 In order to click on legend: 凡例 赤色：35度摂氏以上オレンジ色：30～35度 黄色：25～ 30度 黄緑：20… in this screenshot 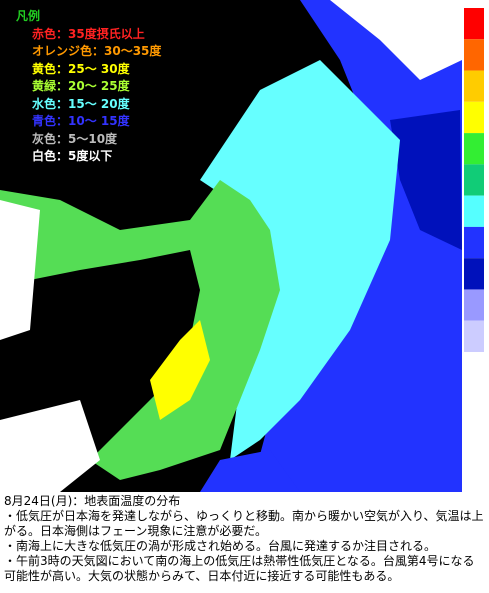, I will do `click(101, 94)`.